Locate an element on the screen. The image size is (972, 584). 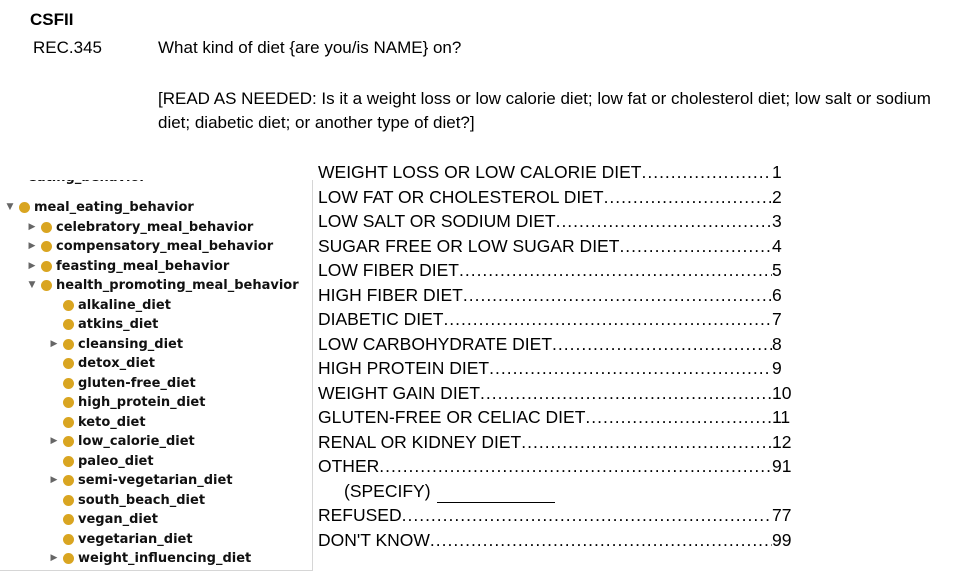
answer-code: 3 is located at coordinates (777, 221).